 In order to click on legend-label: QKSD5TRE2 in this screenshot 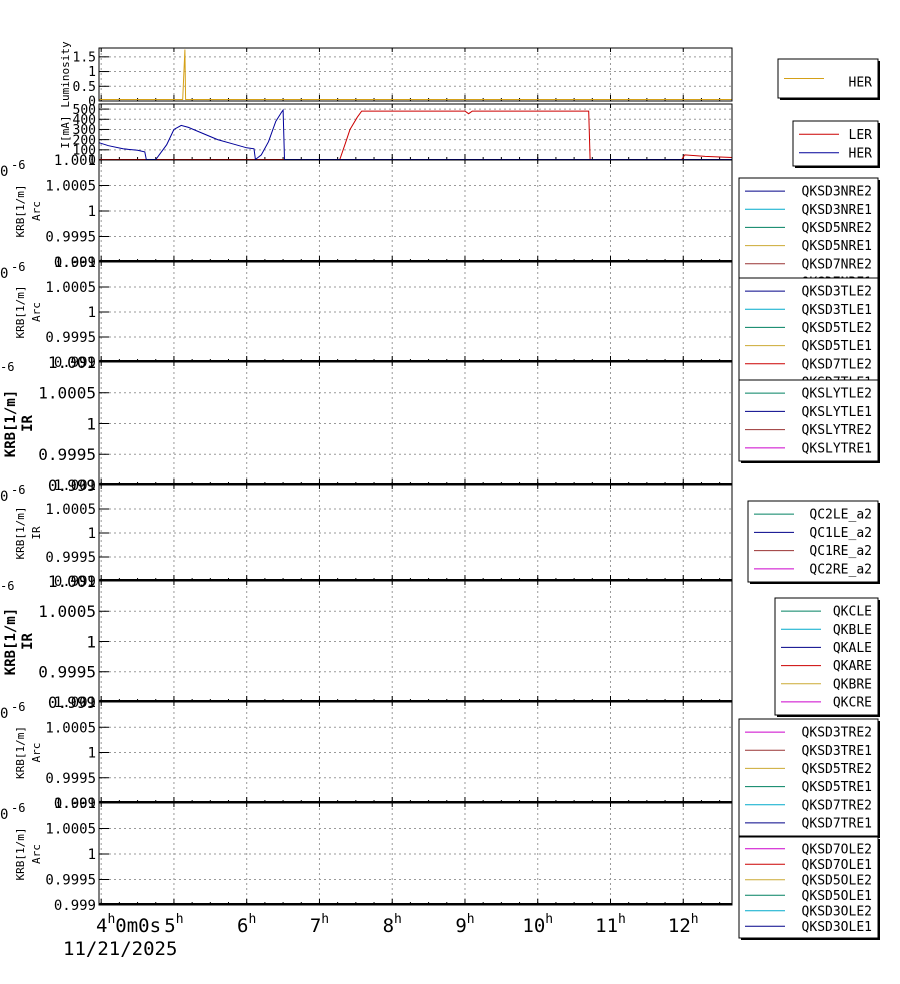, I will do `click(837, 769)`.